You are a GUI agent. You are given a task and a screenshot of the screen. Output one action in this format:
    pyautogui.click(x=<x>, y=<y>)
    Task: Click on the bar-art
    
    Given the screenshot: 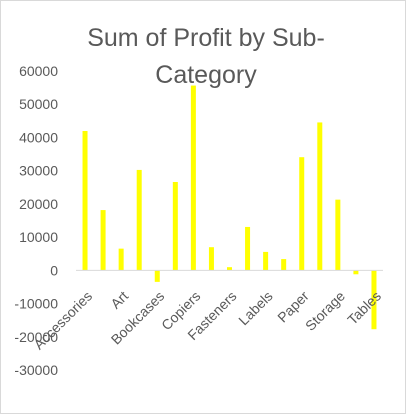 What is the action you would take?
    pyautogui.click(x=121, y=259)
    